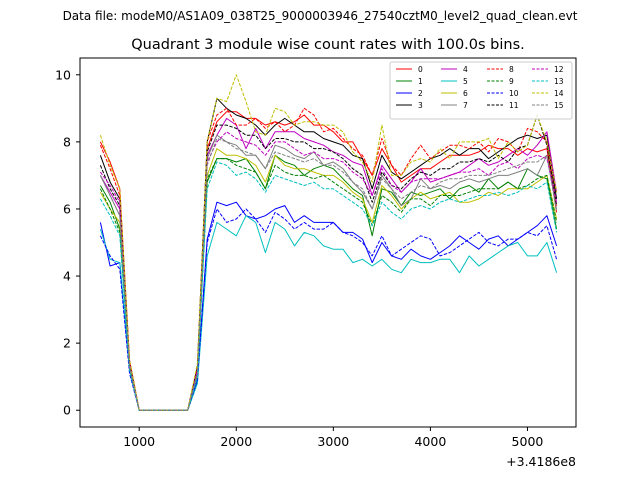  I want to click on legend-label-6: 6, so click(465, 93).